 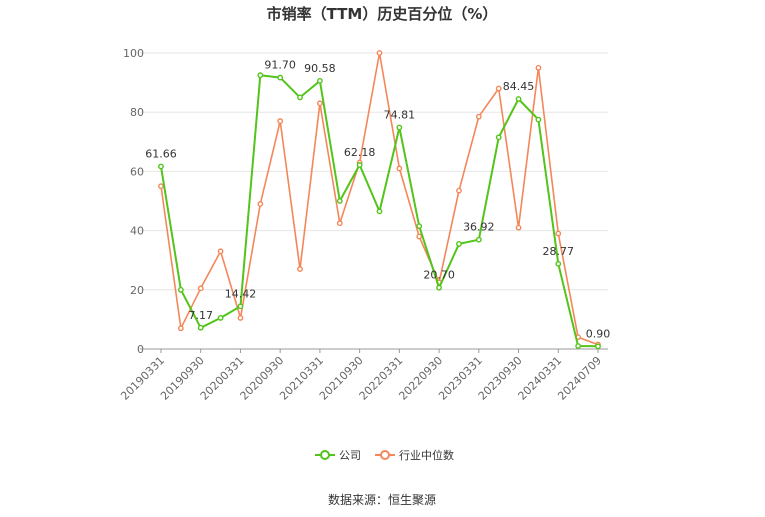 What do you see at coordinates (519, 86) in the screenshot?
I see `data-label: 84.45` at bounding box center [519, 86].